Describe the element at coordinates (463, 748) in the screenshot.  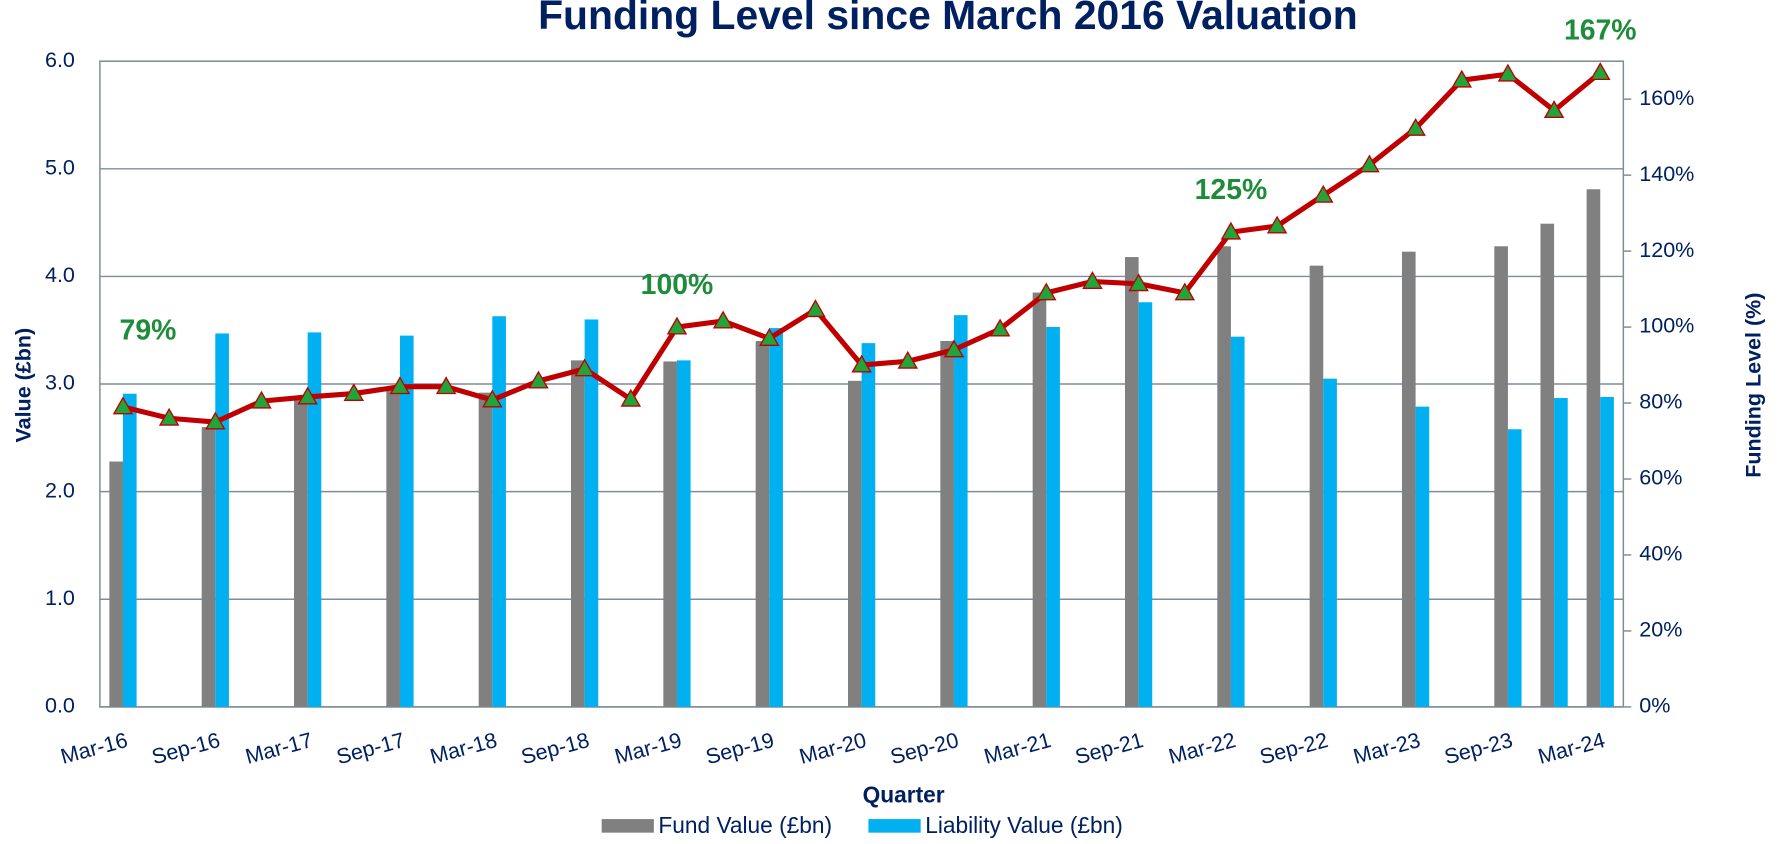
I see `x-tick-label: Mar-18` at that location.